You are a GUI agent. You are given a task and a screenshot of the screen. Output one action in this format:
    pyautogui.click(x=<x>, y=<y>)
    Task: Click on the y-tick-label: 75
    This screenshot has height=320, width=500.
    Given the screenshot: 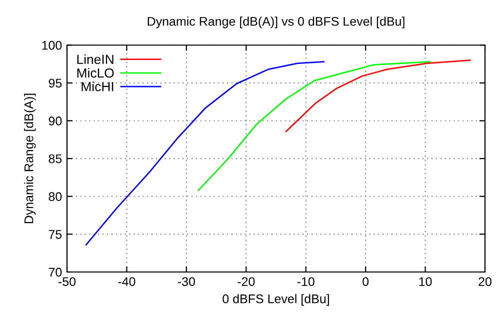 What is the action you would take?
    pyautogui.click(x=55, y=234)
    